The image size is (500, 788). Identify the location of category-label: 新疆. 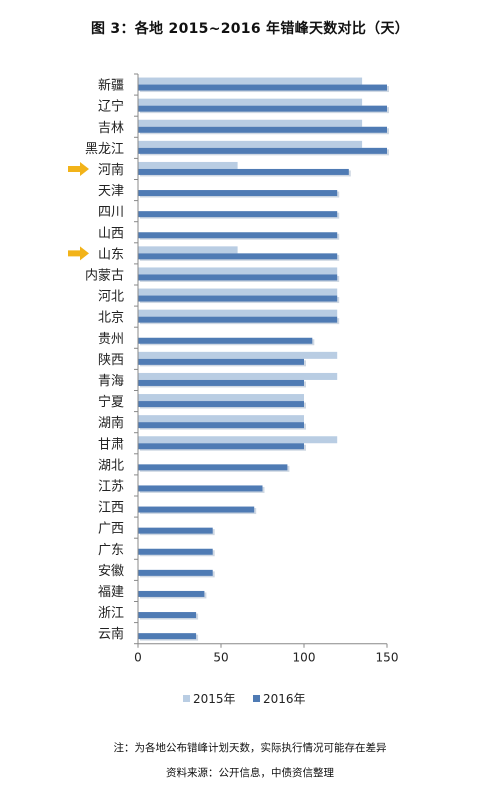
(111, 86).